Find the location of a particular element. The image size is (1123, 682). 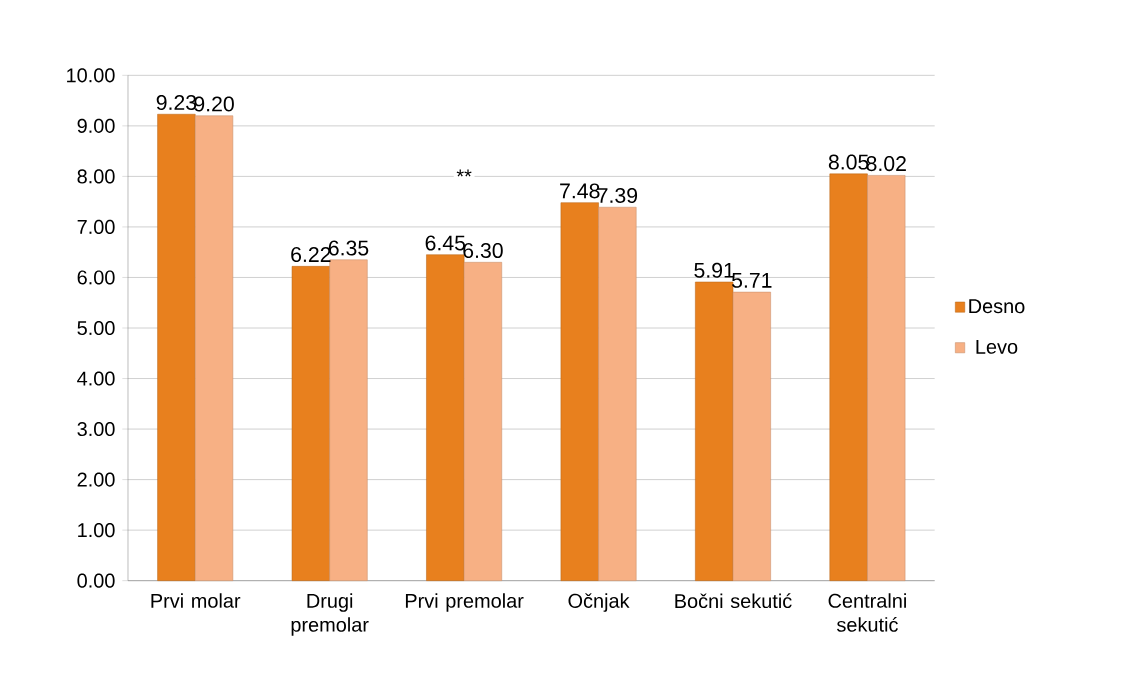

data-label: 6.45 is located at coordinates (445, 243).